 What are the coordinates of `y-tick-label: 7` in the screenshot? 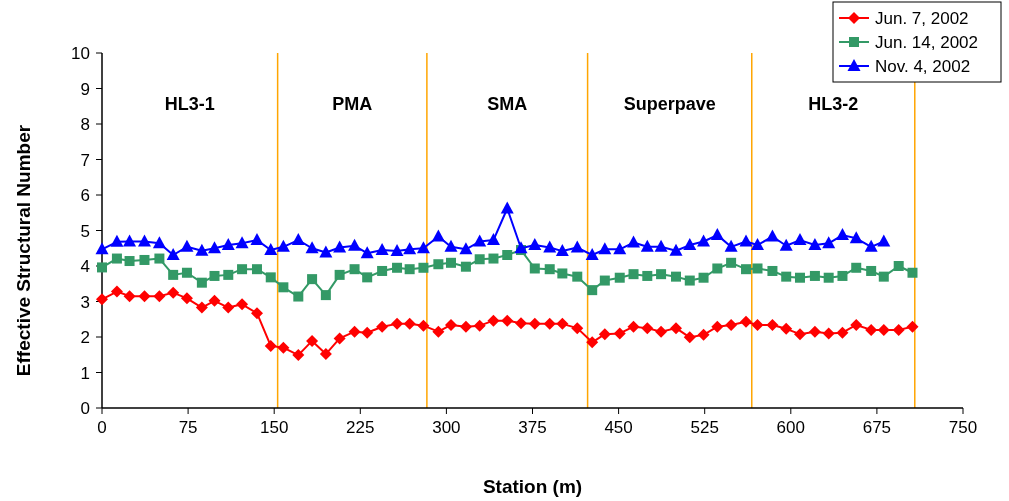 It's located at (85, 160).